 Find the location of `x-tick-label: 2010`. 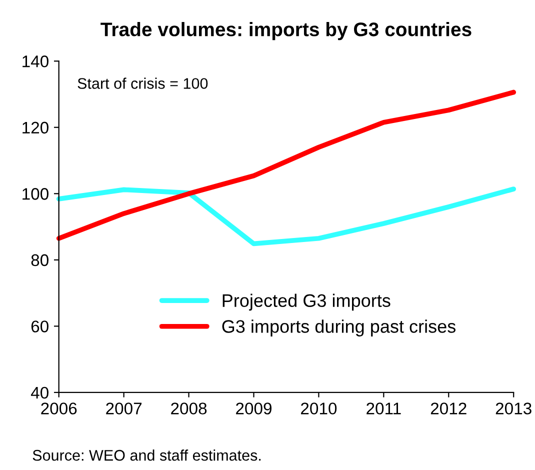

x-tick-label: 2010 is located at coordinates (319, 408).